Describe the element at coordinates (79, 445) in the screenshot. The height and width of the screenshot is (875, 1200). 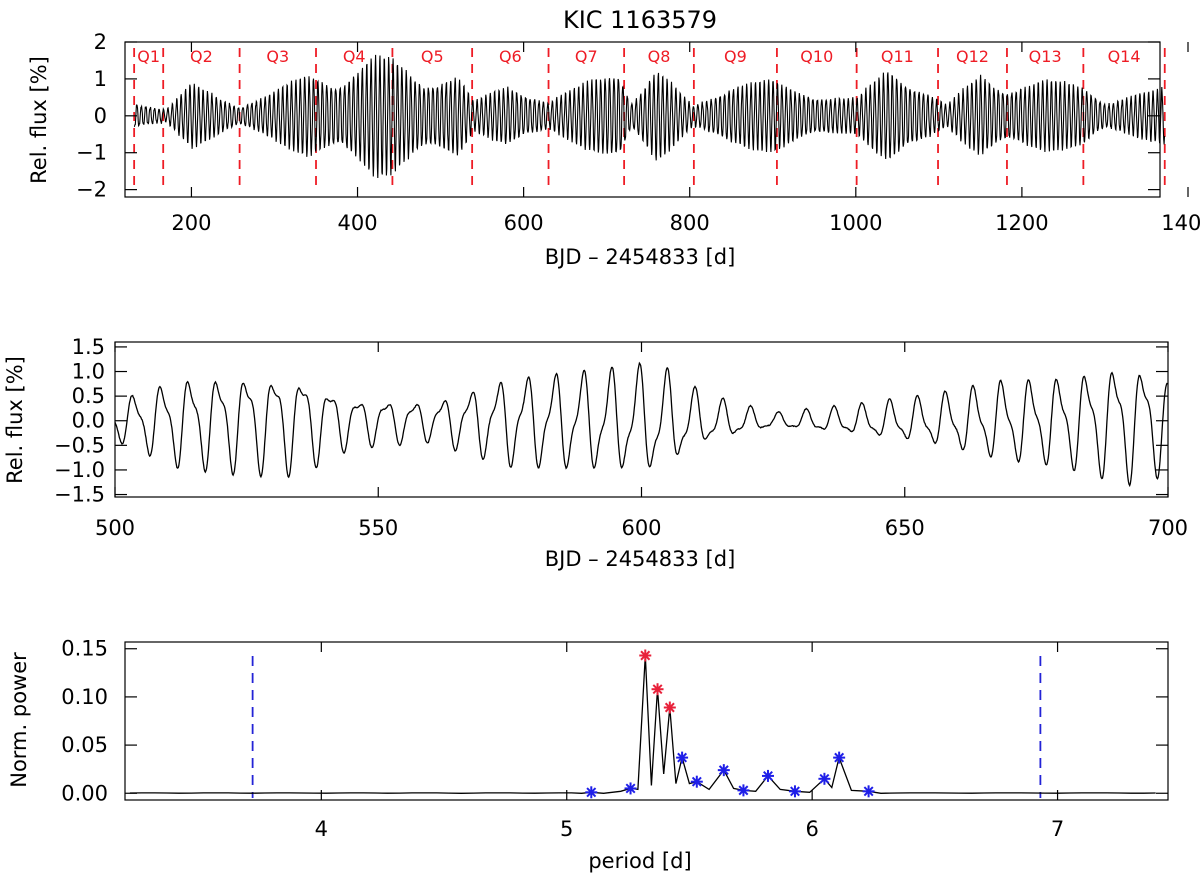
I see `panel2-ytick-label: −0.5` at that location.